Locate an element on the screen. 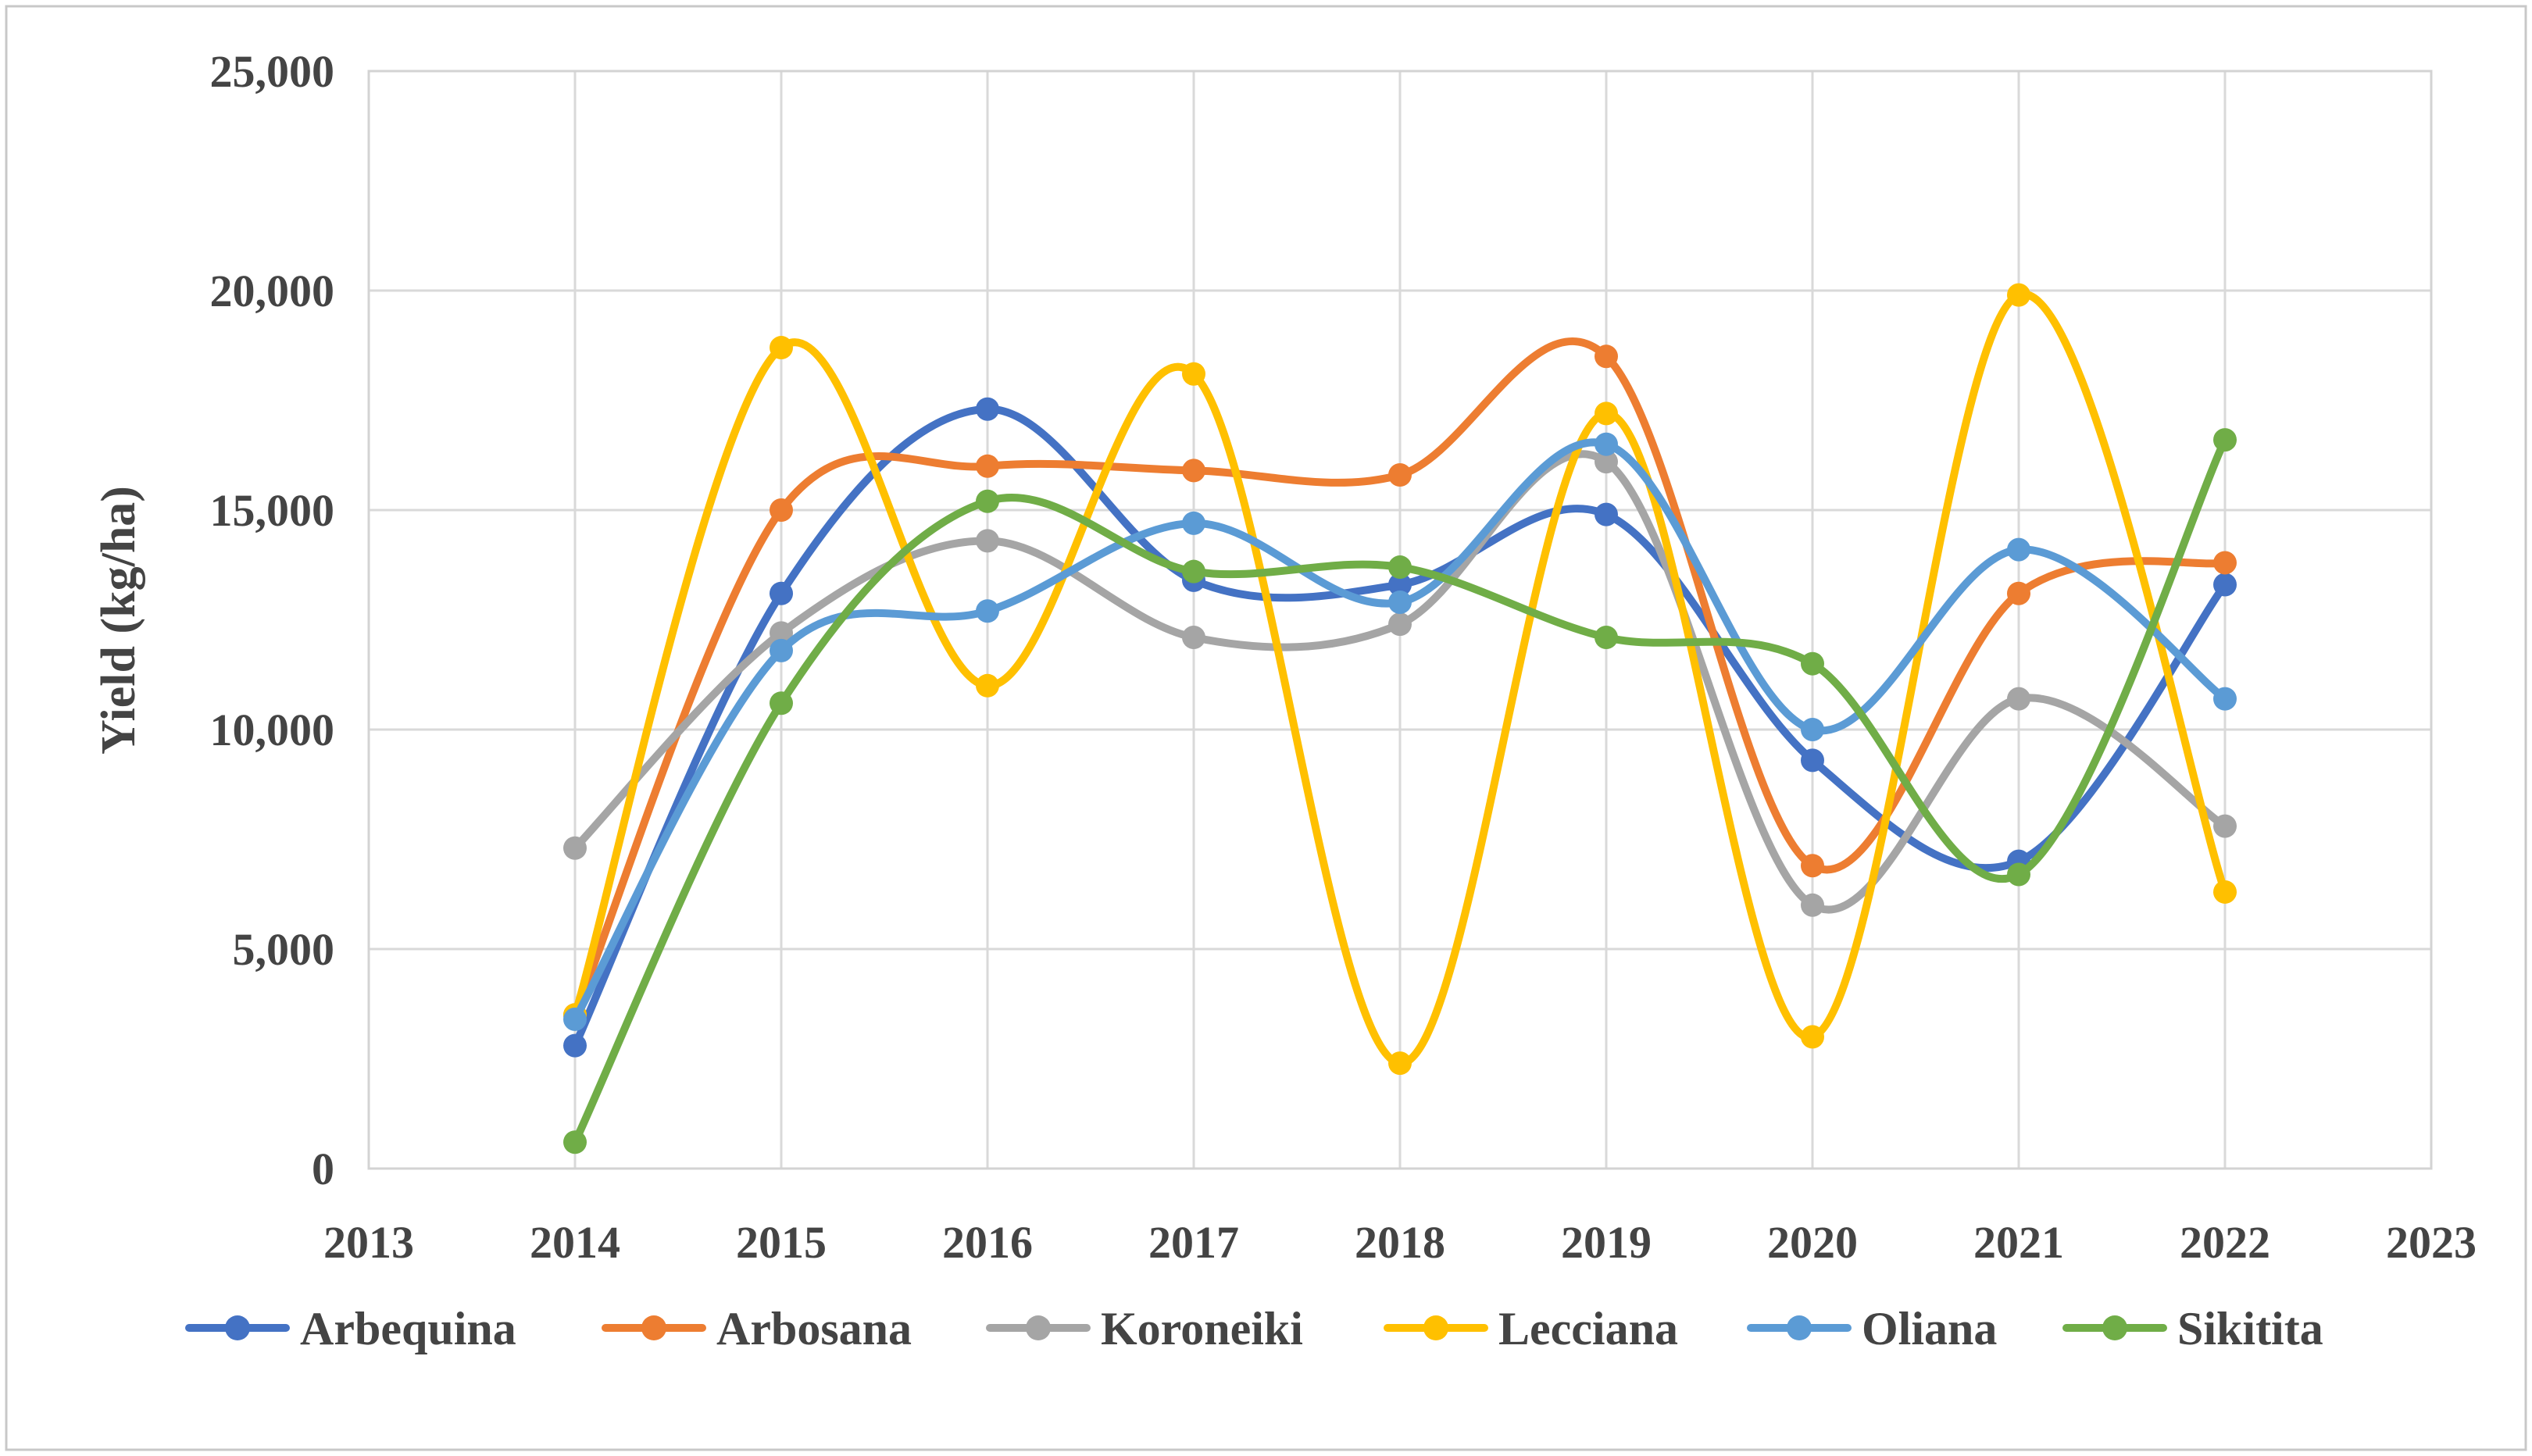 The image size is (2532, 1456). legend-item-koroneiki: Koroneiki is located at coordinates (1144, 1328).